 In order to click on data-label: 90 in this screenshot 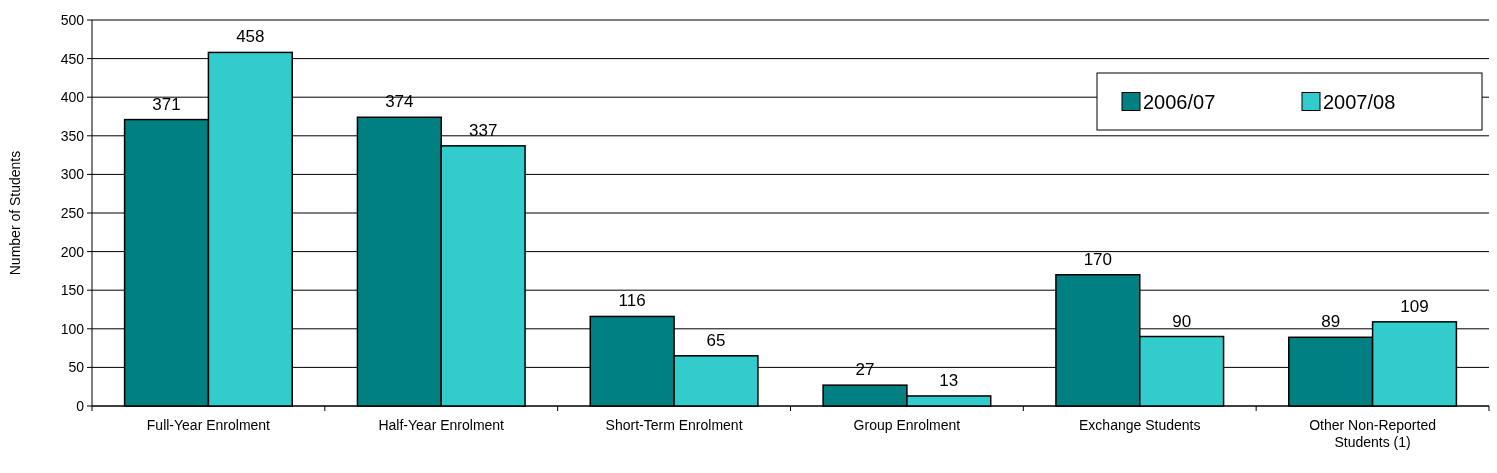, I will do `click(1182, 321)`.